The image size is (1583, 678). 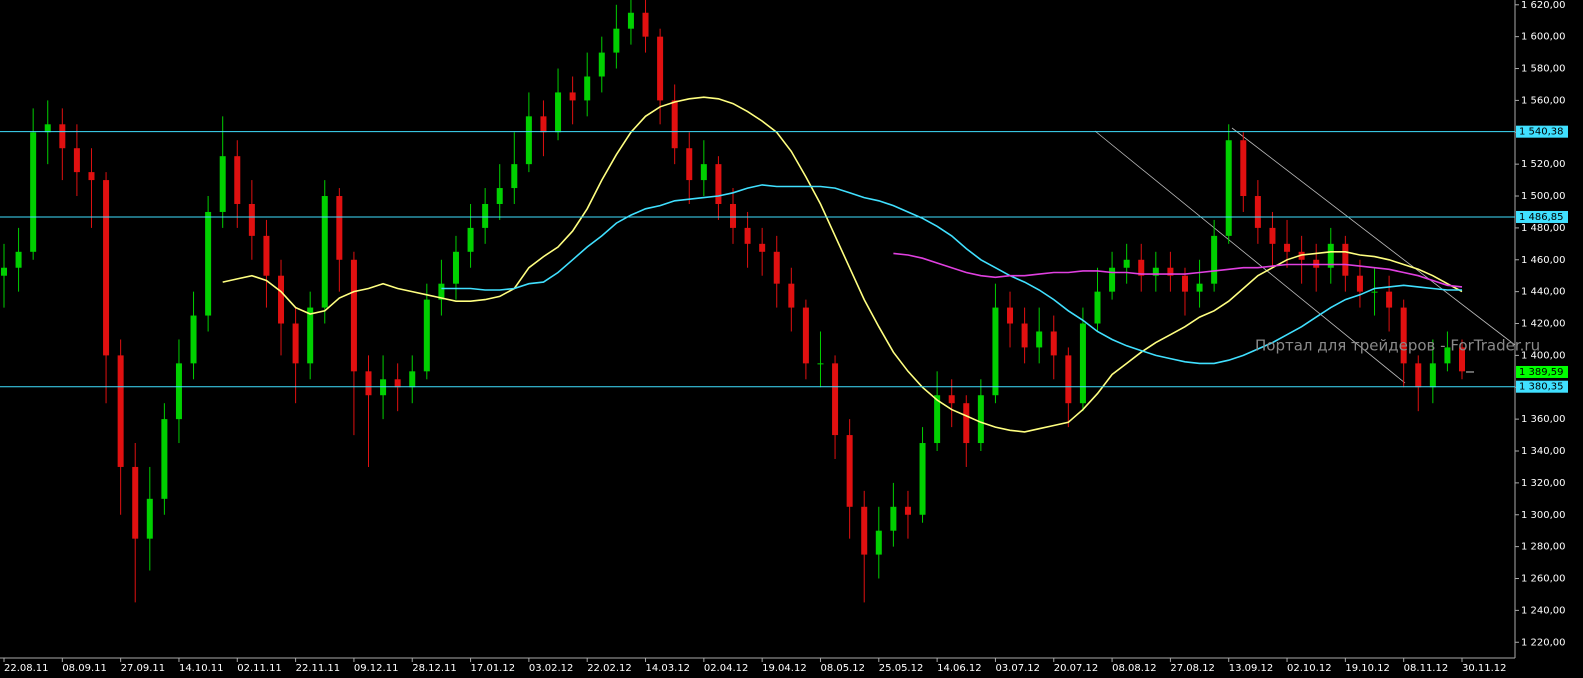 What do you see at coordinates (259, 668) in the screenshot?
I see `x-tick-label: 02.11.11` at bounding box center [259, 668].